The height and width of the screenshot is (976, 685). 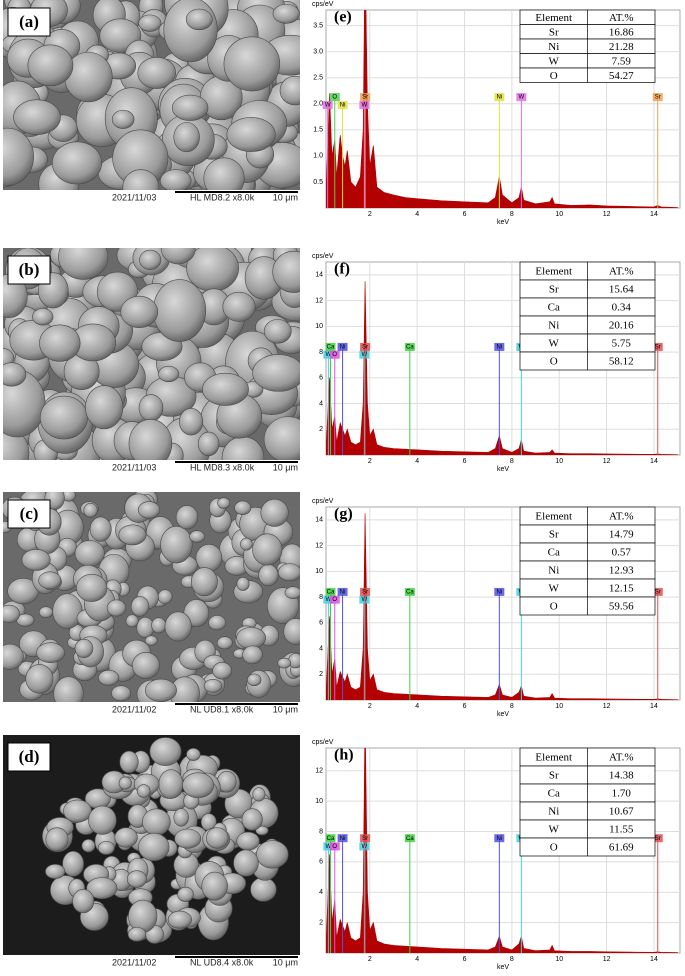 What do you see at coordinates (321, 597) in the screenshot?
I see `y-tick-label: 8` at bounding box center [321, 597].